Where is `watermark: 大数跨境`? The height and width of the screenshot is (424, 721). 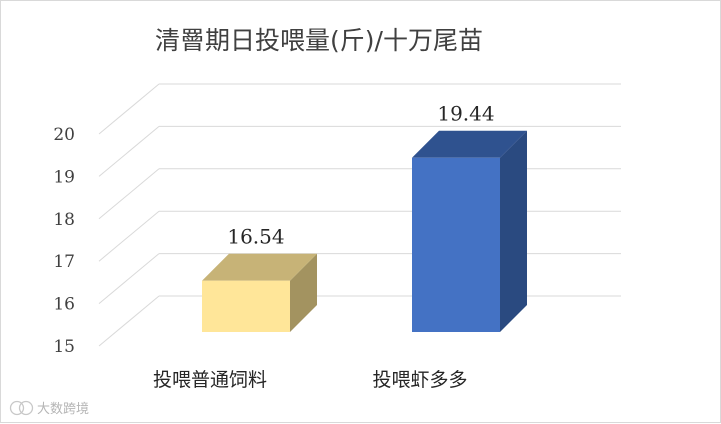
watermark: 大数跨境 is located at coordinates (49, 408).